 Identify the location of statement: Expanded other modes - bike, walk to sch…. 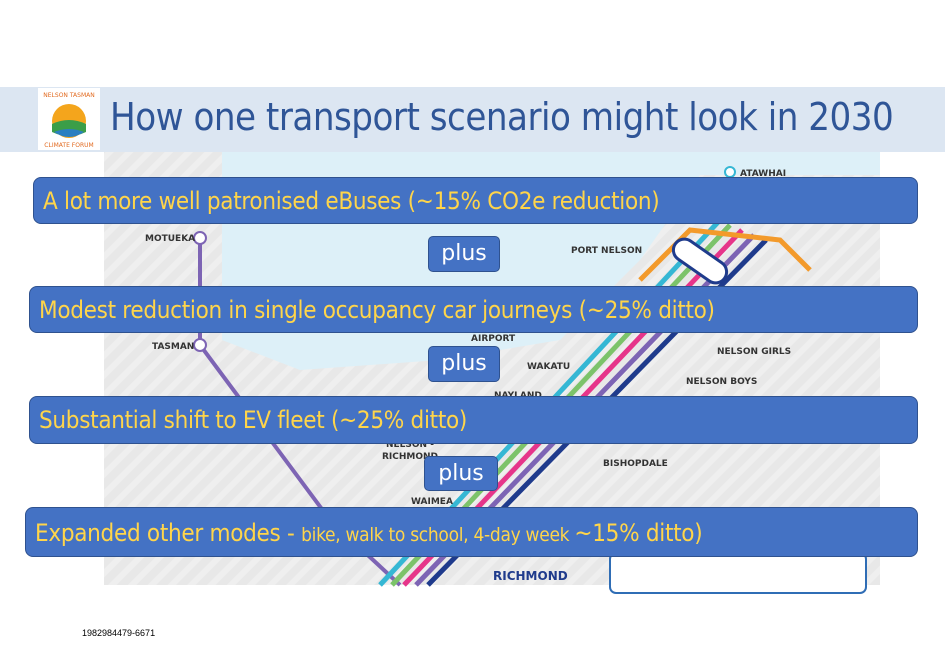
(471, 532).